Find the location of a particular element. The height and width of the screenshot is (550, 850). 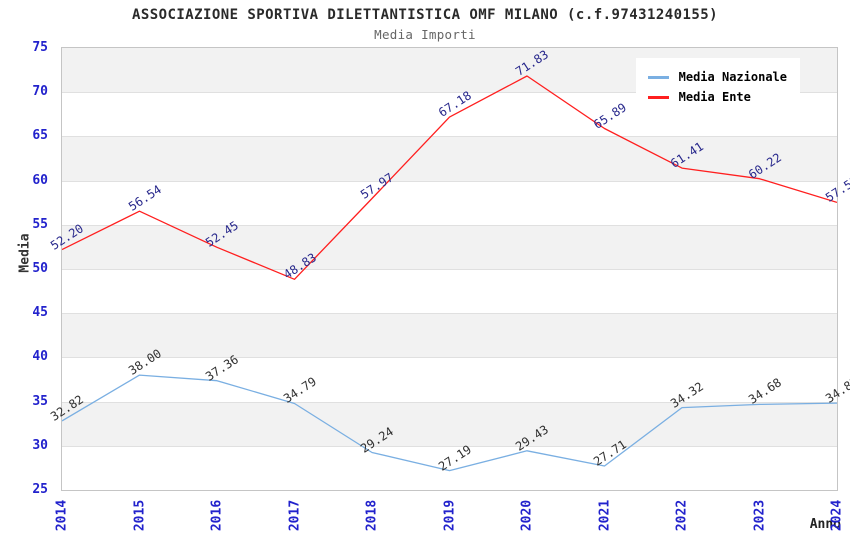

legend-line-swatch-nazionale is located at coordinates (658, 77).